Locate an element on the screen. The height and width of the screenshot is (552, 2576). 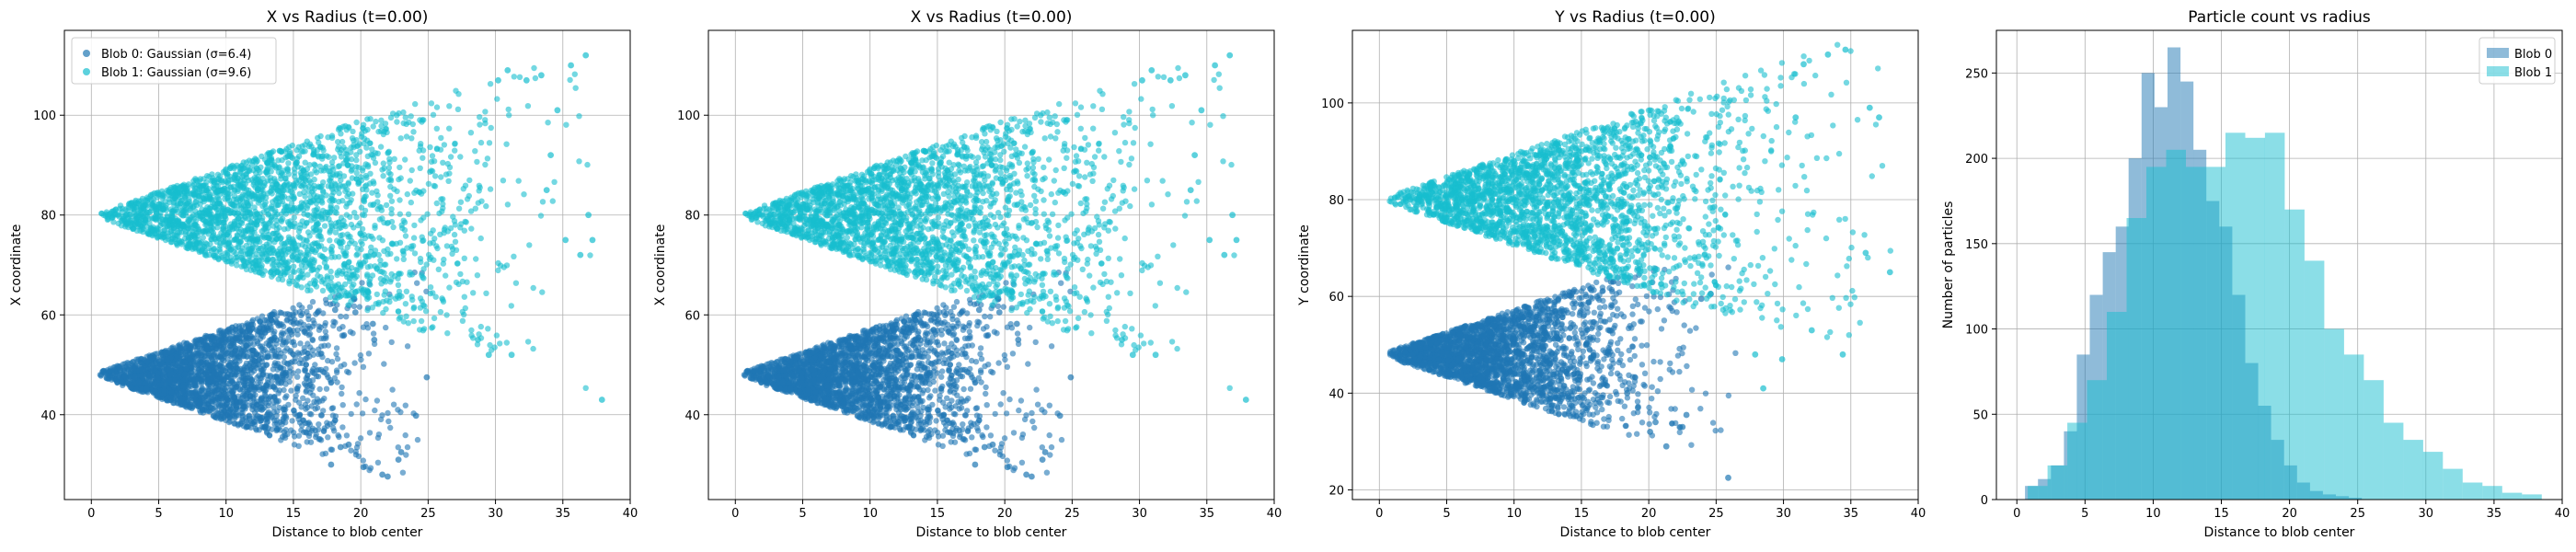
chart-title: X vs Radius (t=0.00) is located at coordinates (348, 17).